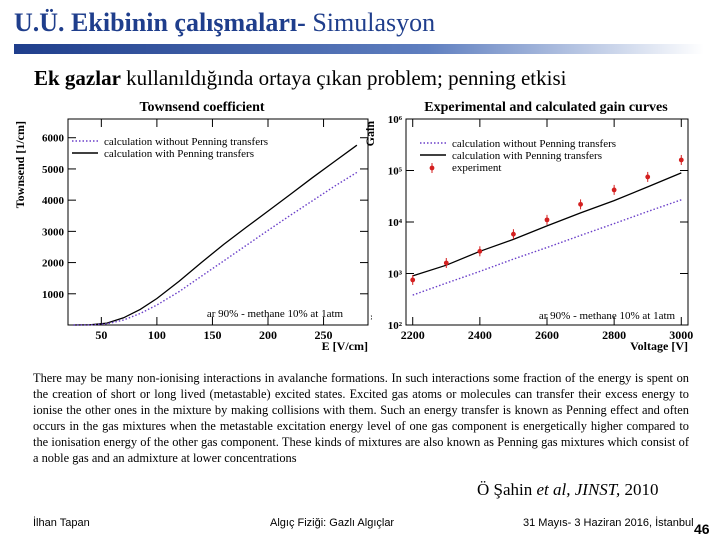  What do you see at coordinates (324, 335) in the screenshot?
I see `x-tick-label: 250` at bounding box center [324, 335].